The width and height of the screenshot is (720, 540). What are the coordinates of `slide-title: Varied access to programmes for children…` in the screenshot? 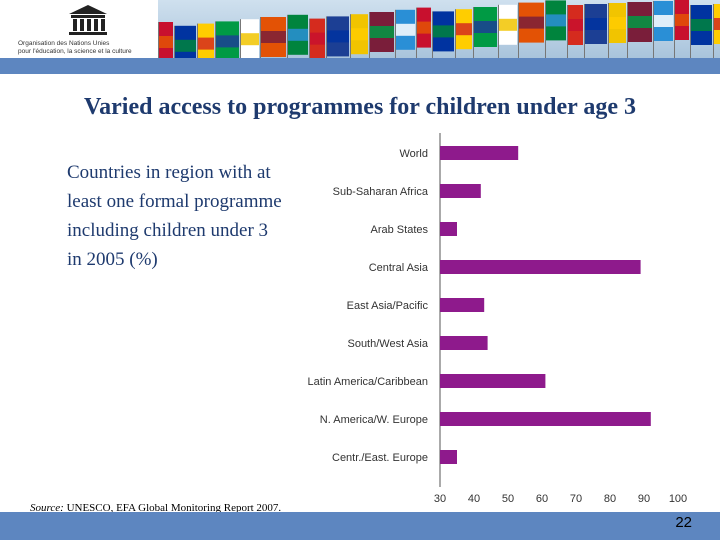 It's located at (360, 107).